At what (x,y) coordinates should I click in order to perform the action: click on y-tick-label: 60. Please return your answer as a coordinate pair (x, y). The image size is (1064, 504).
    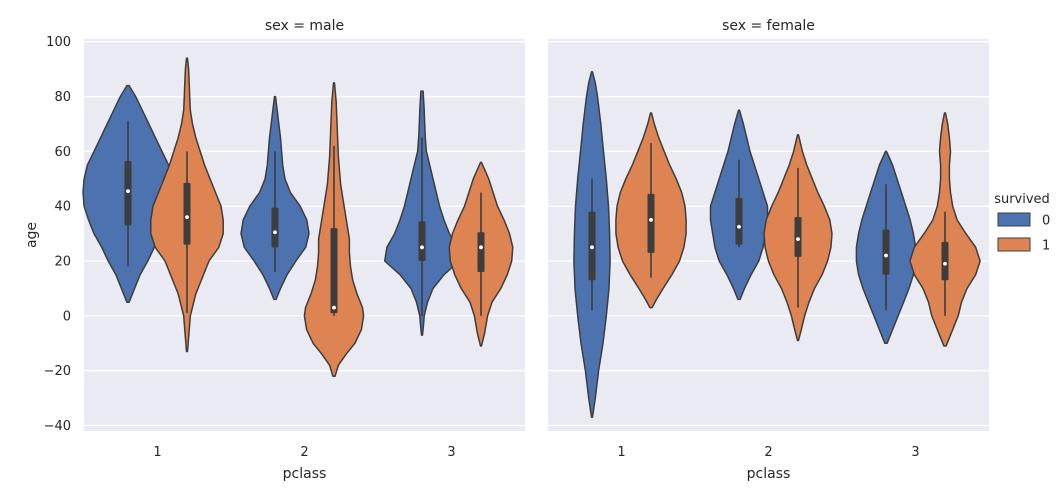
    Looking at the image, I should click on (62, 152).